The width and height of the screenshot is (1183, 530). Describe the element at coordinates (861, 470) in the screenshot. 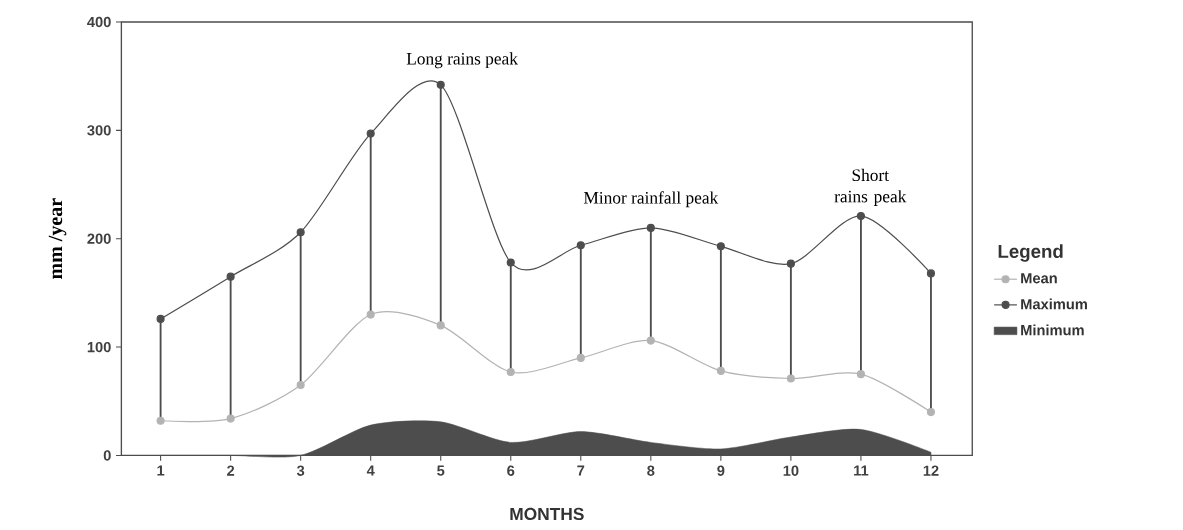

I see `x-tick-label: 11` at that location.